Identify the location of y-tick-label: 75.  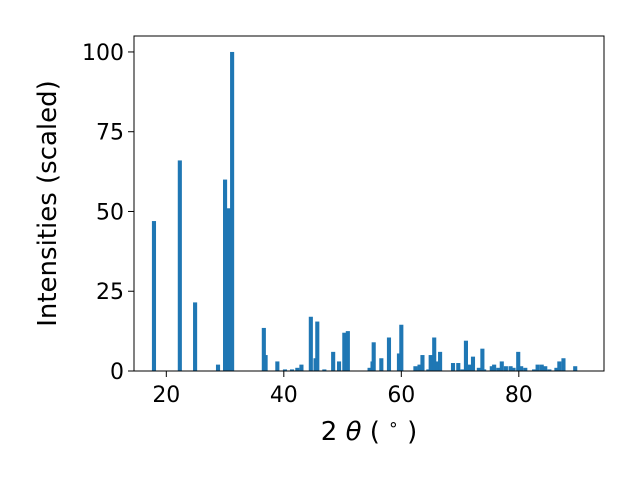
(110, 133).